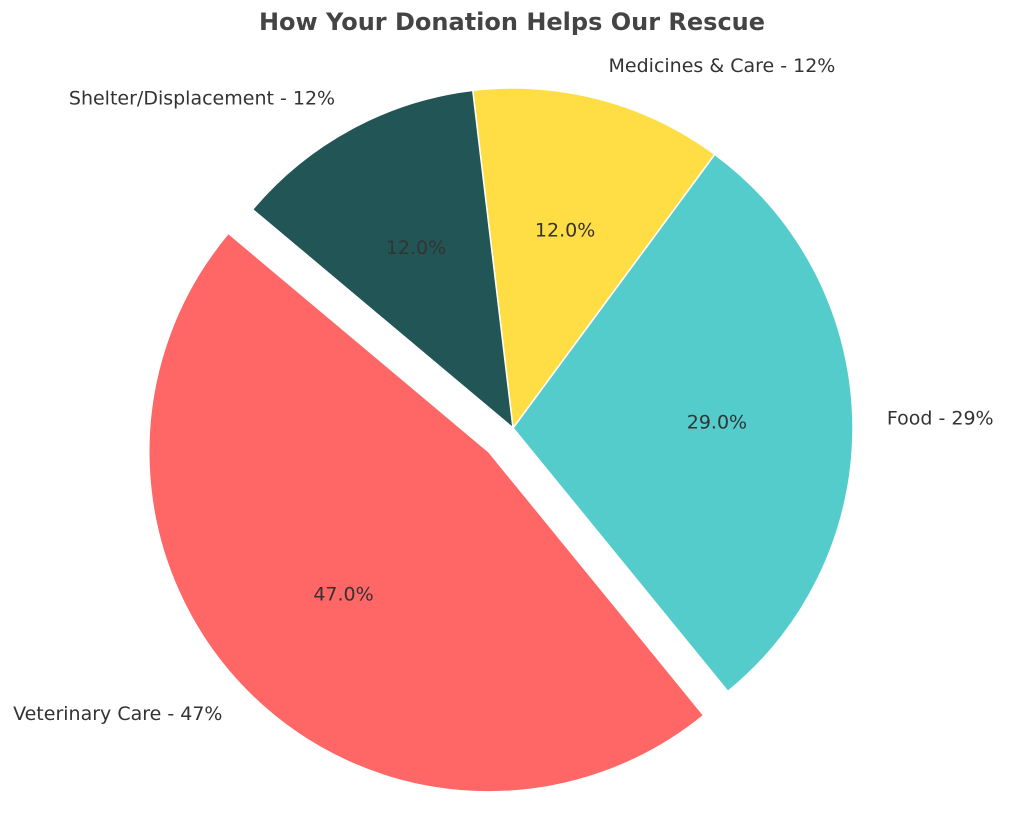  What do you see at coordinates (940, 418) in the screenshot?
I see `category-label-food: Food - 29%` at bounding box center [940, 418].